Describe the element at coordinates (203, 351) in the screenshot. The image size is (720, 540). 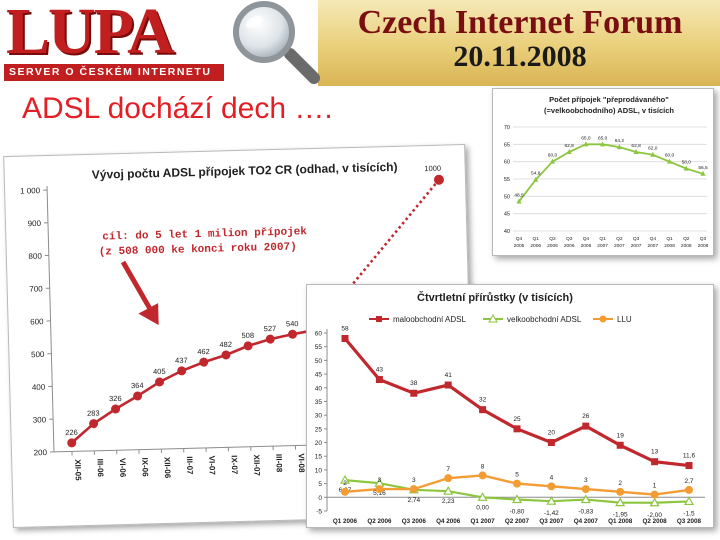
I see `data-label: 462` at that location.